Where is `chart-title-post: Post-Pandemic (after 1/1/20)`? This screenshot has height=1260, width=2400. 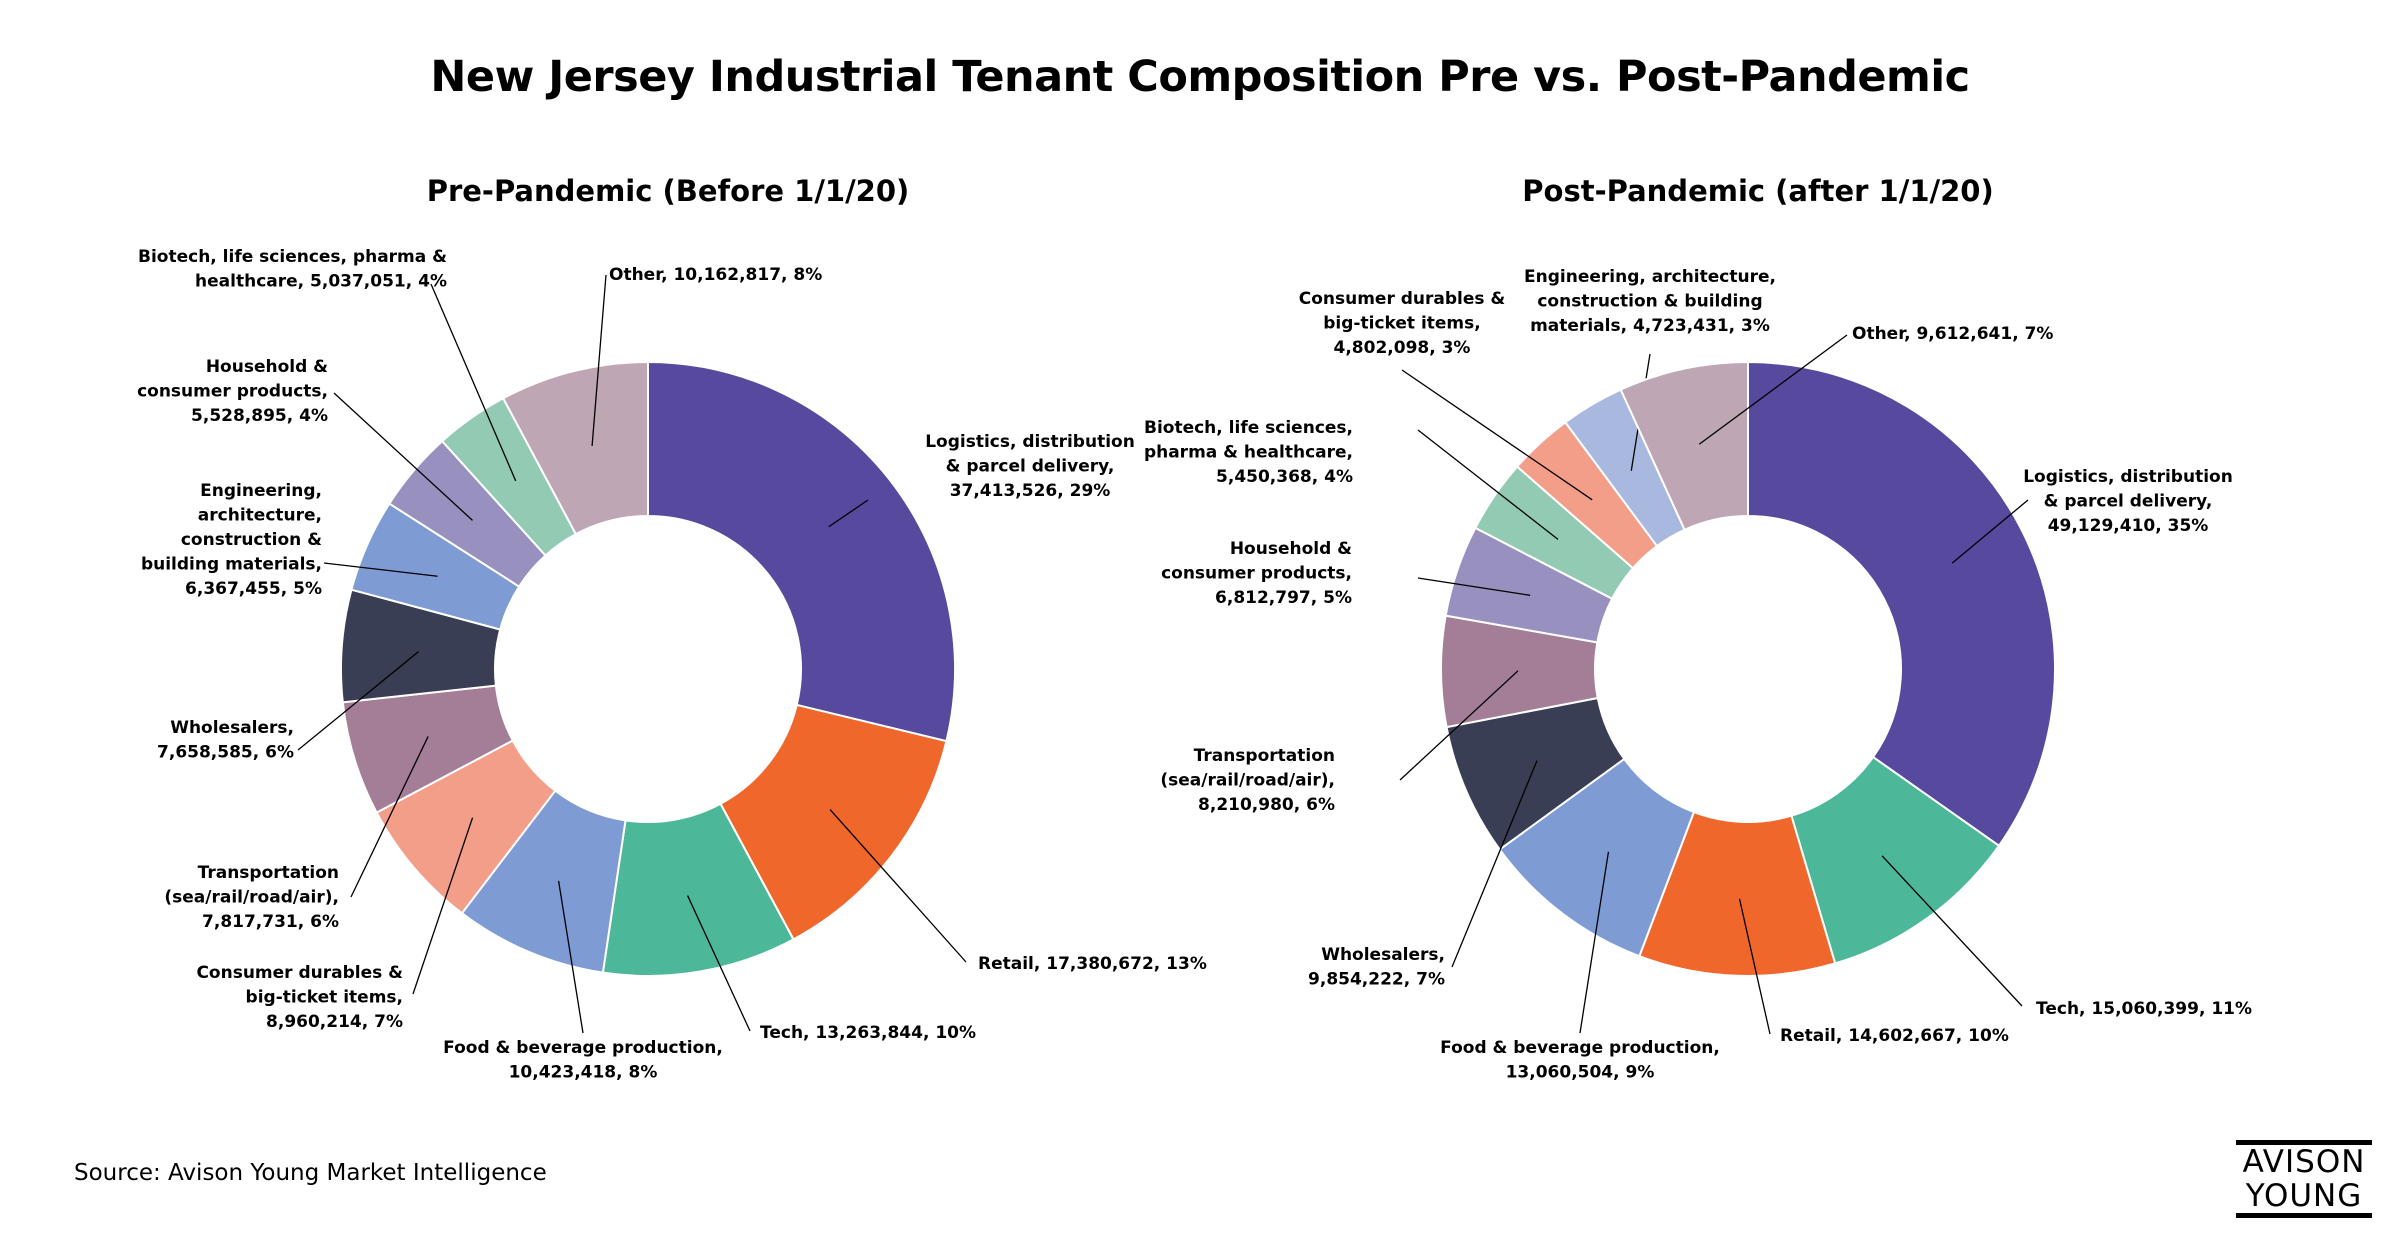 chart-title-post: Post-Pandemic (after 1/1/20) is located at coordinates (1758, 191).